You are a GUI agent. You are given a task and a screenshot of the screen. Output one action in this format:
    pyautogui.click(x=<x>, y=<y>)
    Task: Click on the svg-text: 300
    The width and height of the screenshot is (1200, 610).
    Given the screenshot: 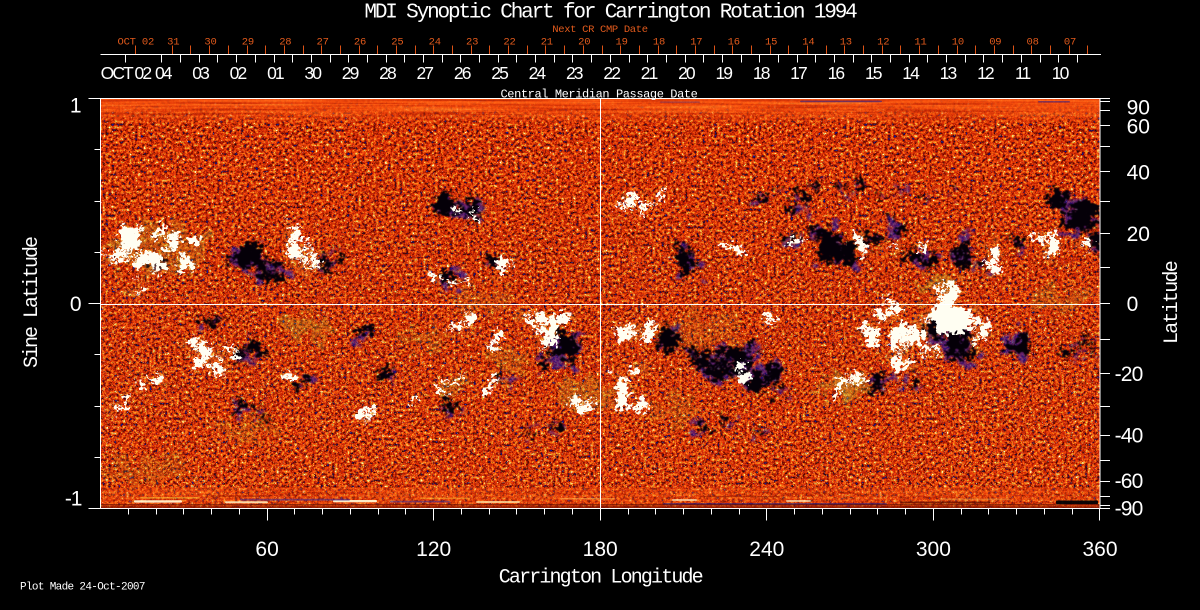 What is the action you would take?
    pyautogui.click(x=933, y=549)
    